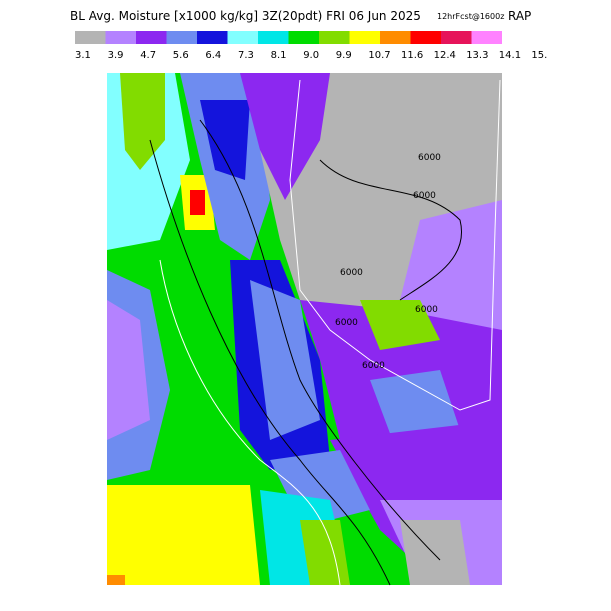  What do you see at coordinates (445, 55) in the screenshot?
I see `legend-label: 12.4` at bounding box center [445, 55].